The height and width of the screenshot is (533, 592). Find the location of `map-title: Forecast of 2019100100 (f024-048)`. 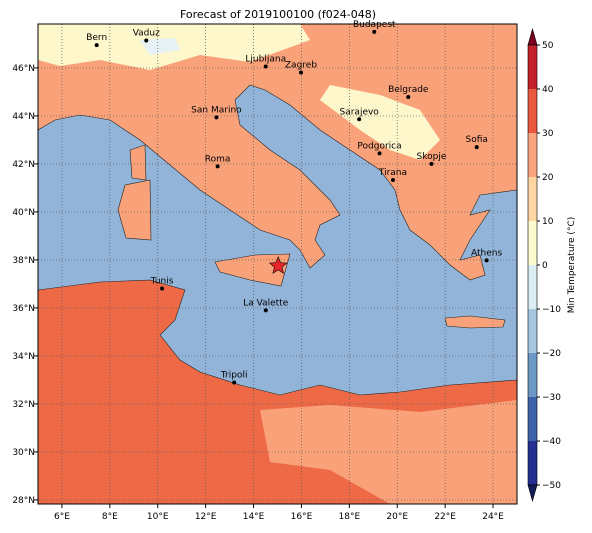

map-title: Forecast of 2019100100 (f024-048) is located at coordinates (278, 14).